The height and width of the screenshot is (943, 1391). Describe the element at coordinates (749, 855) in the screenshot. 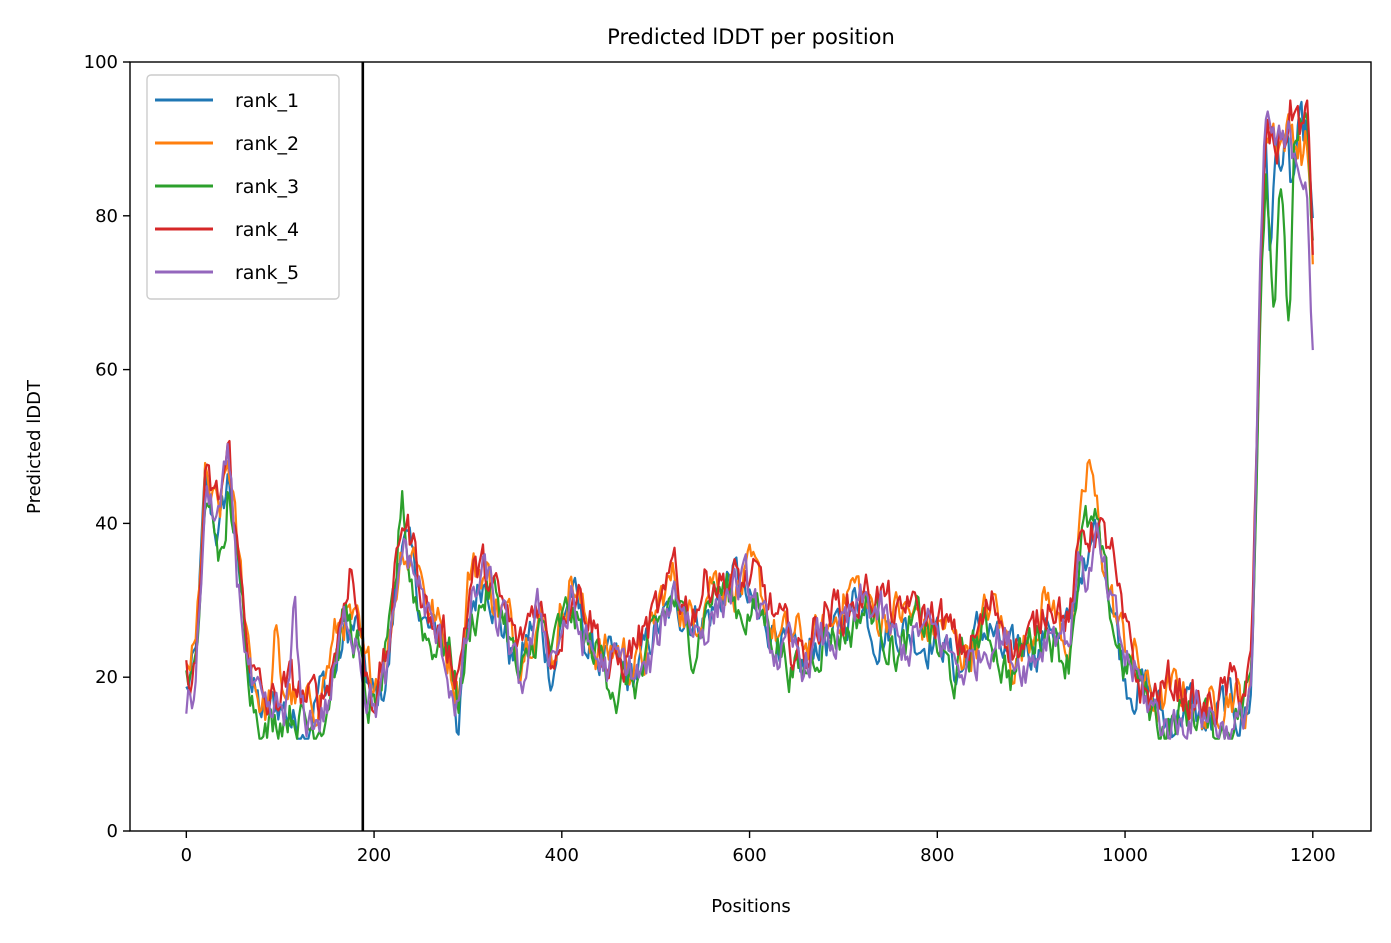

I see `x-tick-label: 600` at that location.